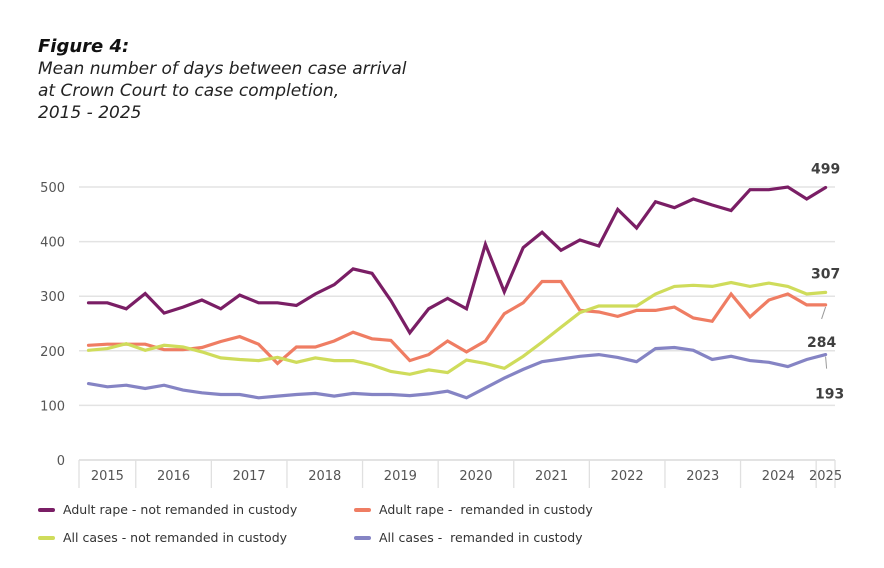 Image resolution: width=884 pixels, height=568 pixels. I want to click on end-value-label: 284, so click(821, 343).